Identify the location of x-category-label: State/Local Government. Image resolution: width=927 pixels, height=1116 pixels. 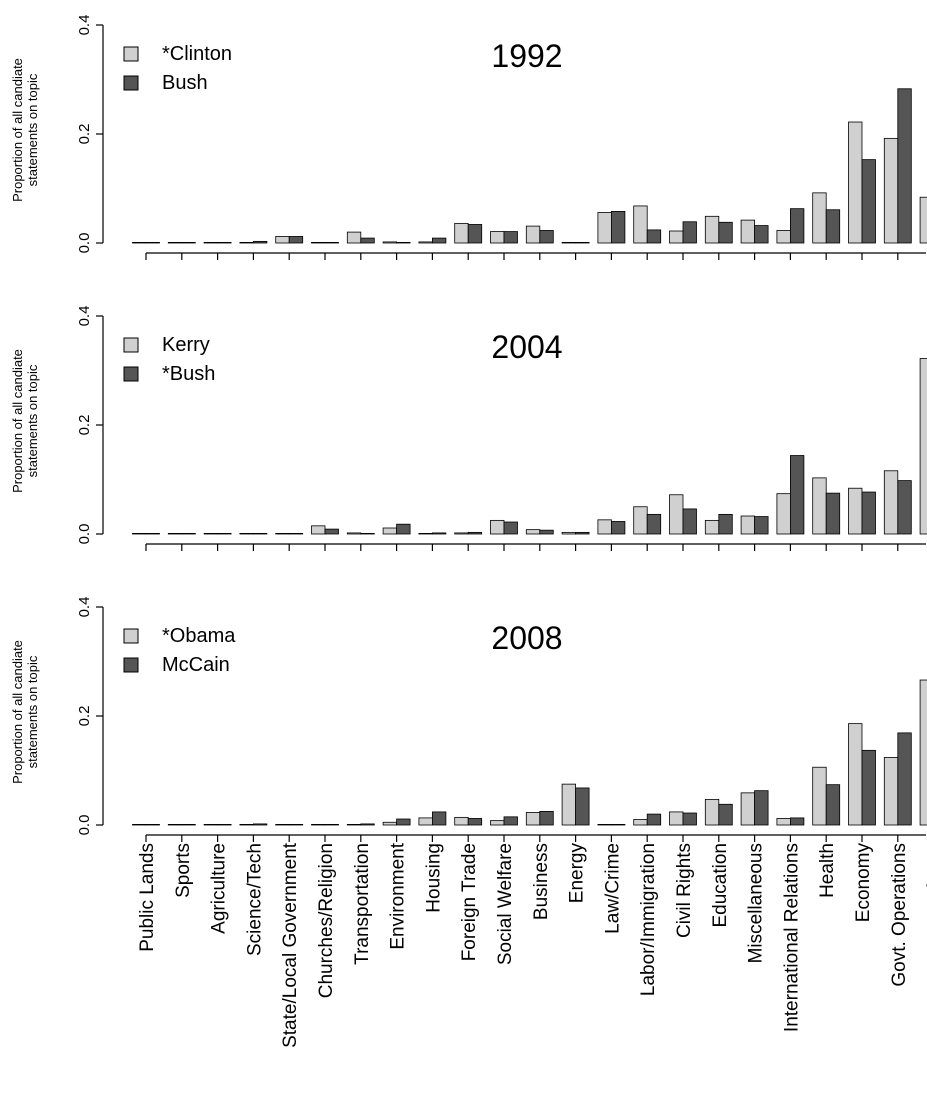
(290, 945).